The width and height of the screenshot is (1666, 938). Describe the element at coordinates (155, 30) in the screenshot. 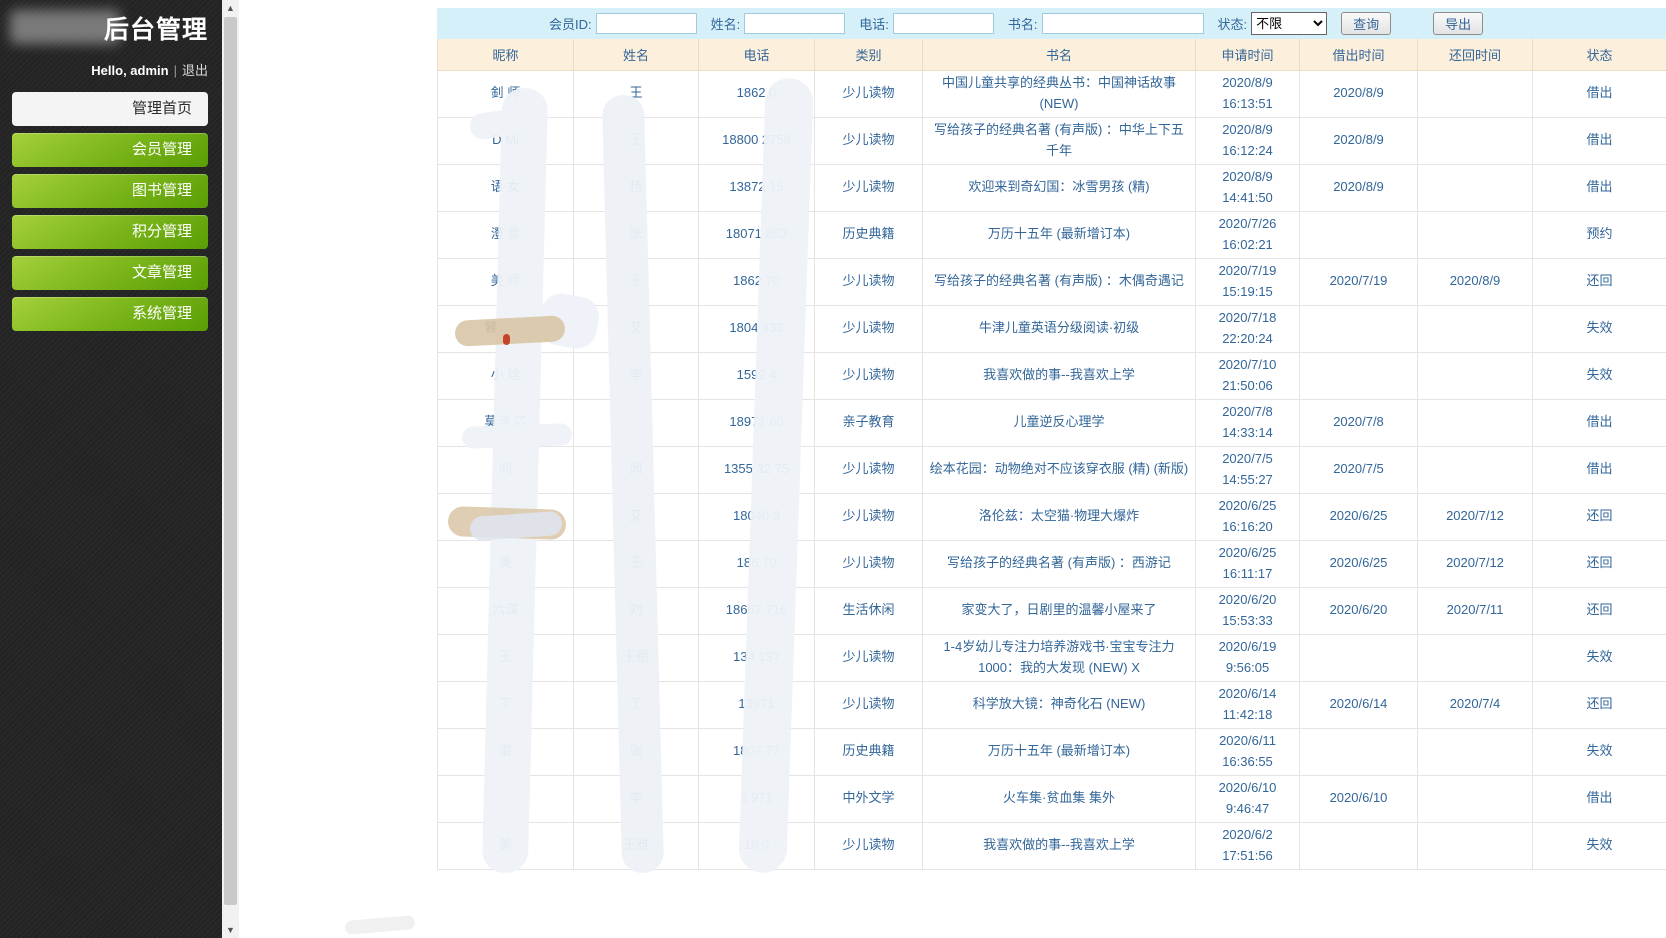

I see `app-title: 后台管理` at that location.